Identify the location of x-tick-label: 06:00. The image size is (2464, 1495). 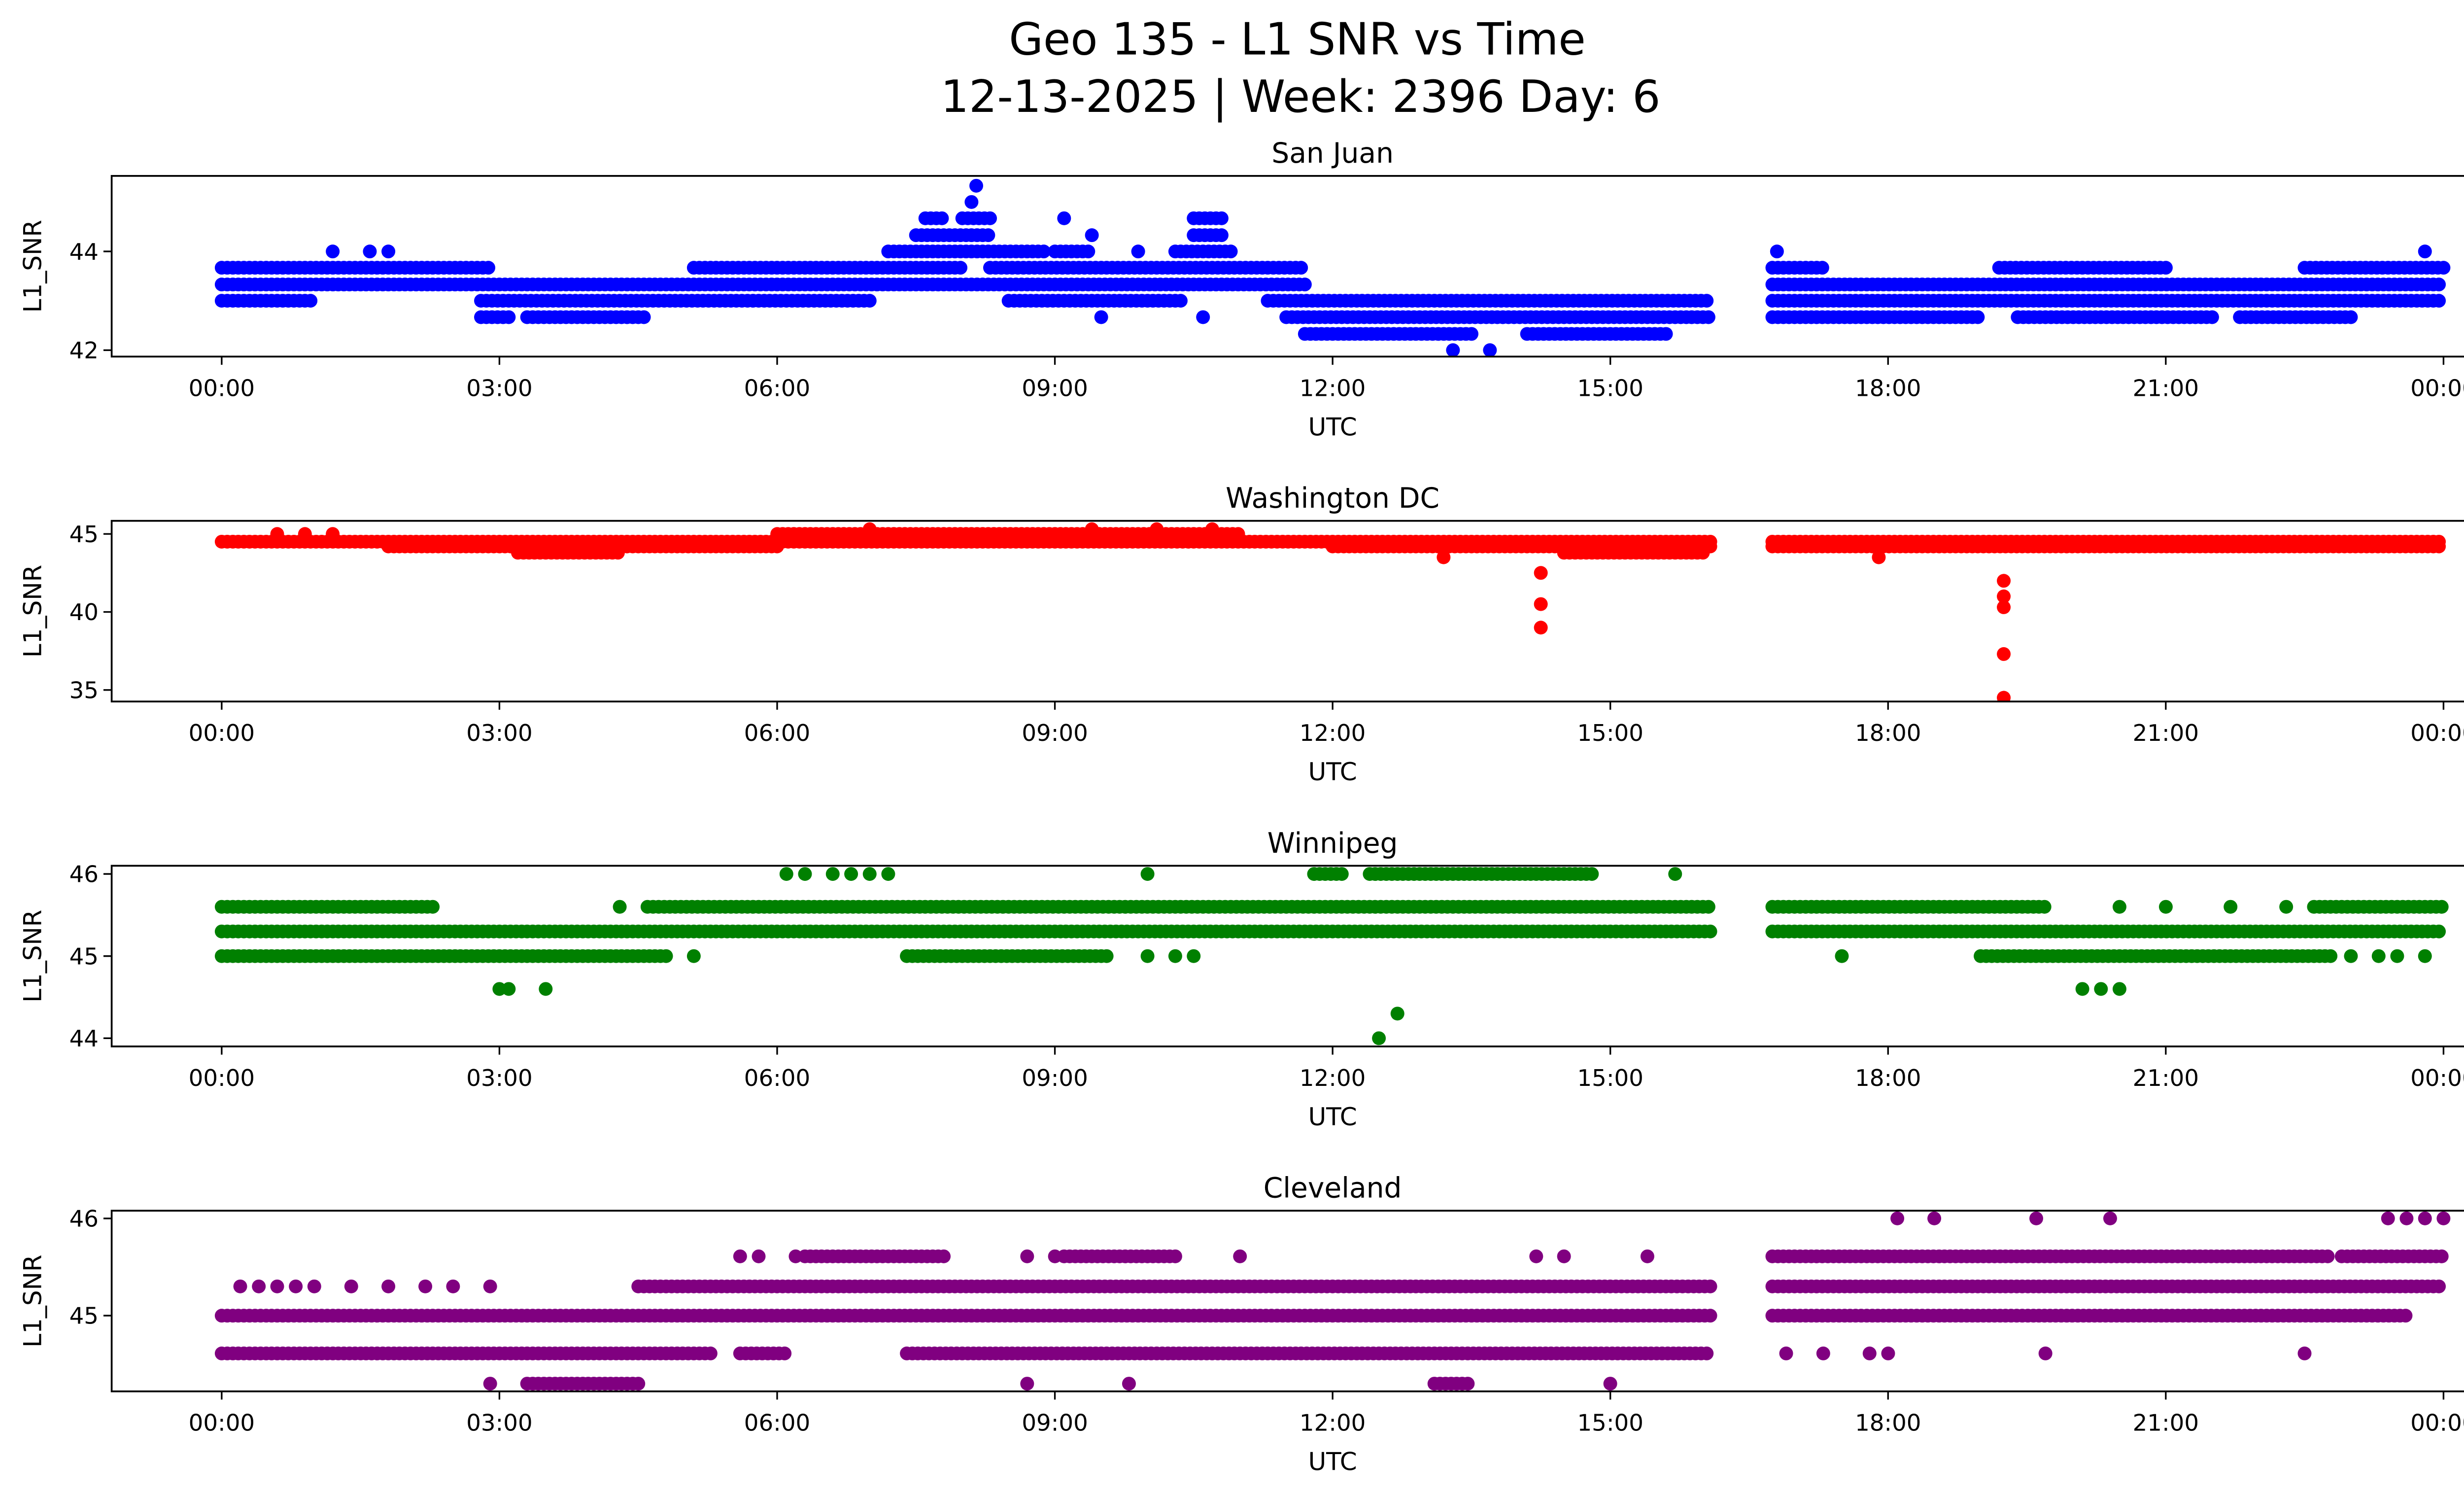
(777, 1423).